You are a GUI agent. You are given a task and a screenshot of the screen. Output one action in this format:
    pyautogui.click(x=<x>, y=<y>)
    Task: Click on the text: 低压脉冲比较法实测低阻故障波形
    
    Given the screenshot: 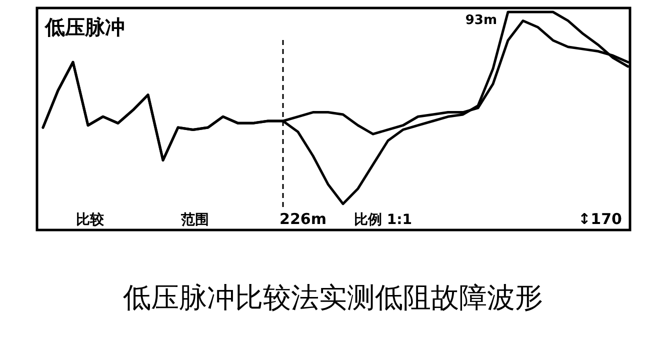 What is the action you would take?
    pyautogui.click(x=333, y=297)
    